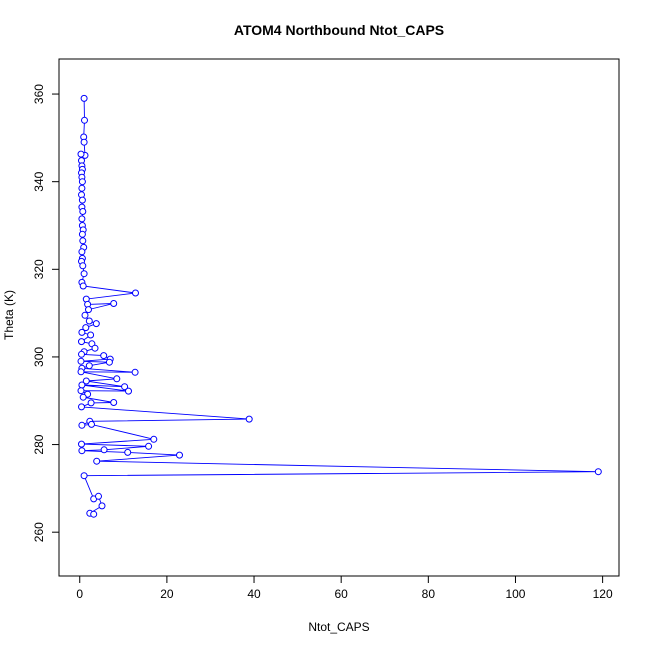  I want to click on y-axis-label: Theta (K), so click(9, 315).